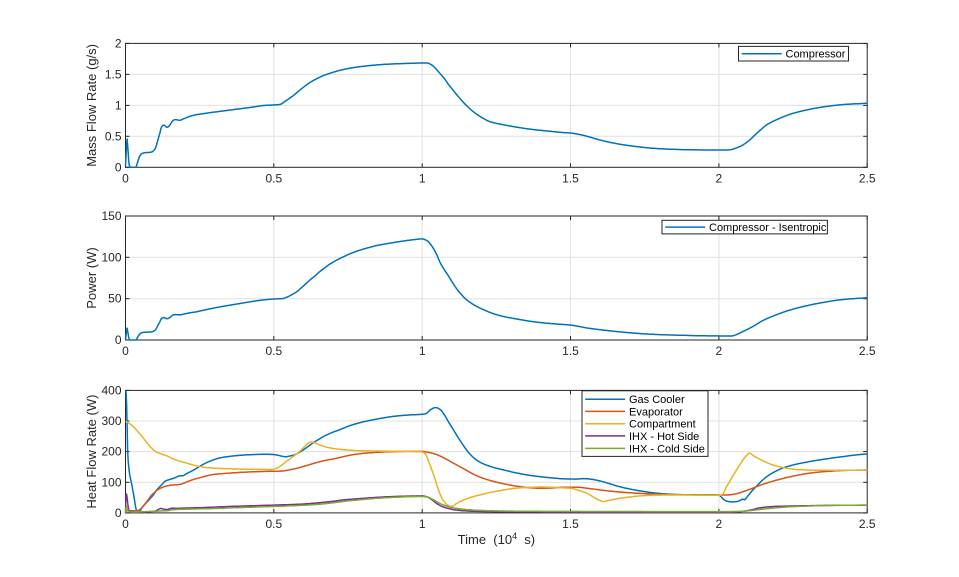  What do you see at coordinates (657, 400) in the screenshot?
I see `svg-text: Gas Cooler` at bounding box center [657, 400].